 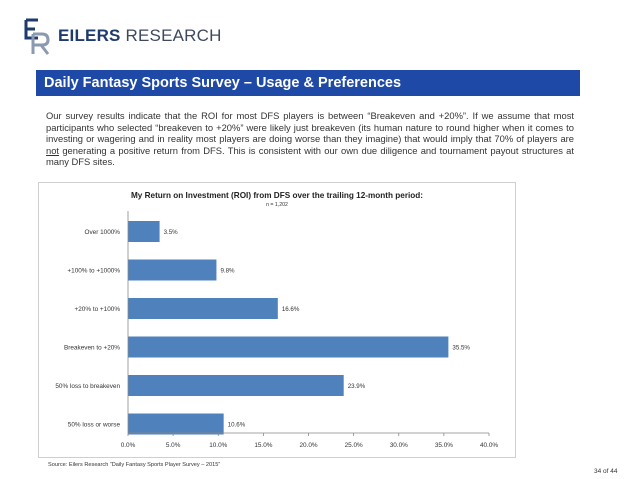 What do you see at coordinates (87, 386) in the screenshot?
I see `category-label: 50% loss to breakeven` at bounding box center [87, 386].